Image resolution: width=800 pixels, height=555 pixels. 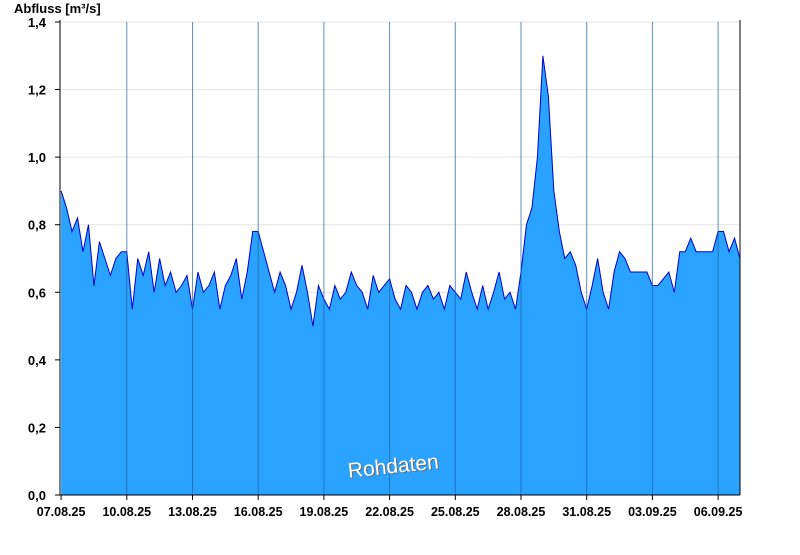 What do you see at coordinates (37, 427) in the screenshot?
I see `y-tick-label: 0,2` at bounding box center [37, 427].